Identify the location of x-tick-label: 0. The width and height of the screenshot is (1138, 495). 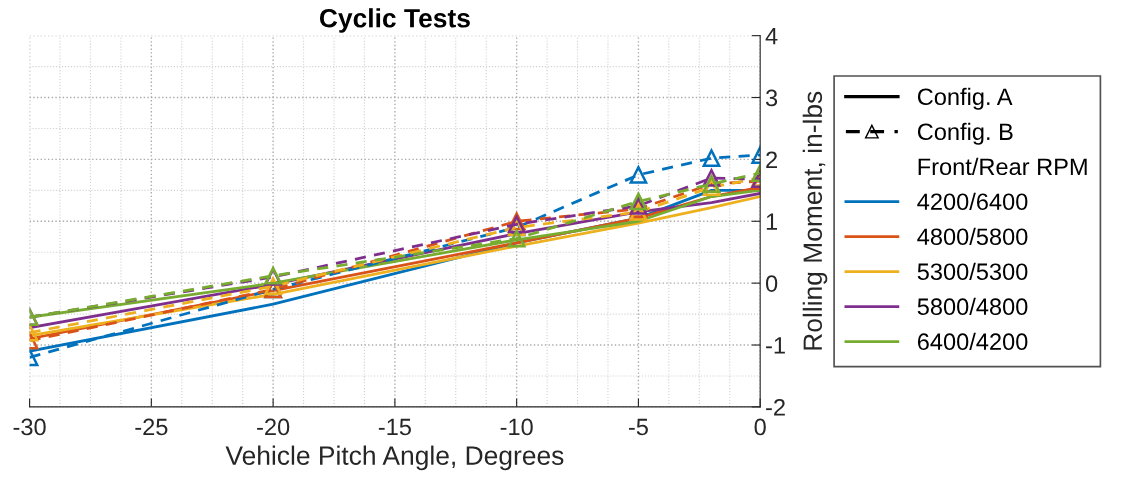
(760, 427).